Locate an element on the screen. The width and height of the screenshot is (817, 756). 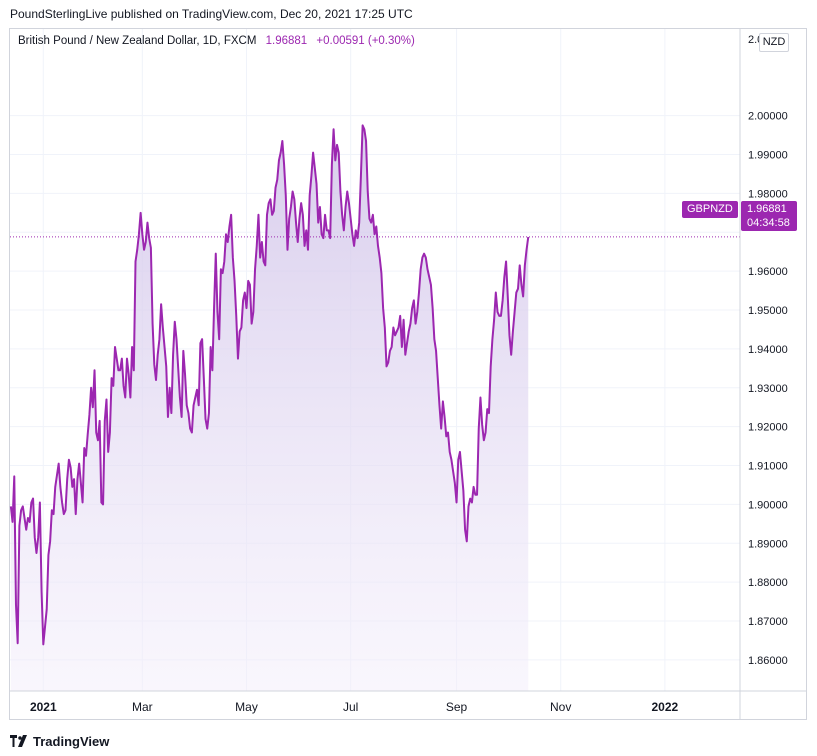
x-tick-label: 2022 is located at coordinates (665, 707).